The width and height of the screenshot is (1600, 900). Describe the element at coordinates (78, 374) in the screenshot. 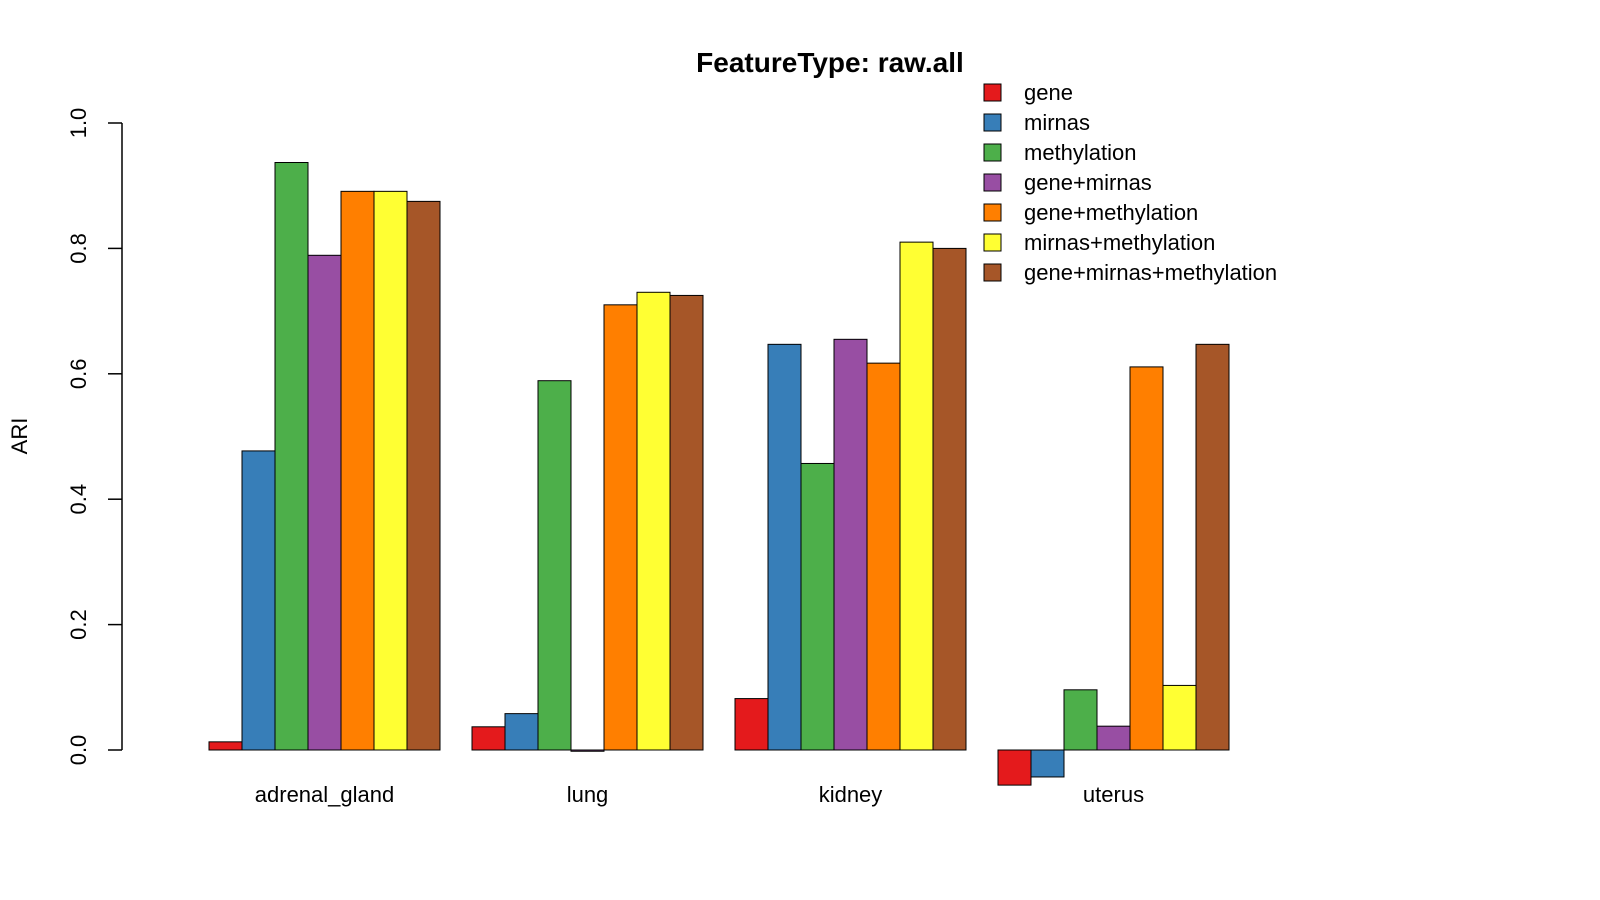

I see `y-tick-label: 0.6` at that location.